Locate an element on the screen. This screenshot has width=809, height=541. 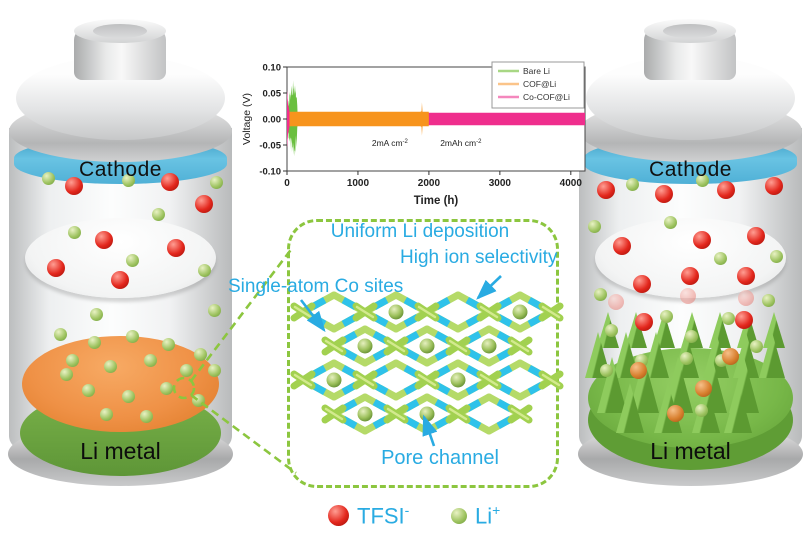
svg-text: 0.00 is located at coordinates (272, 120).